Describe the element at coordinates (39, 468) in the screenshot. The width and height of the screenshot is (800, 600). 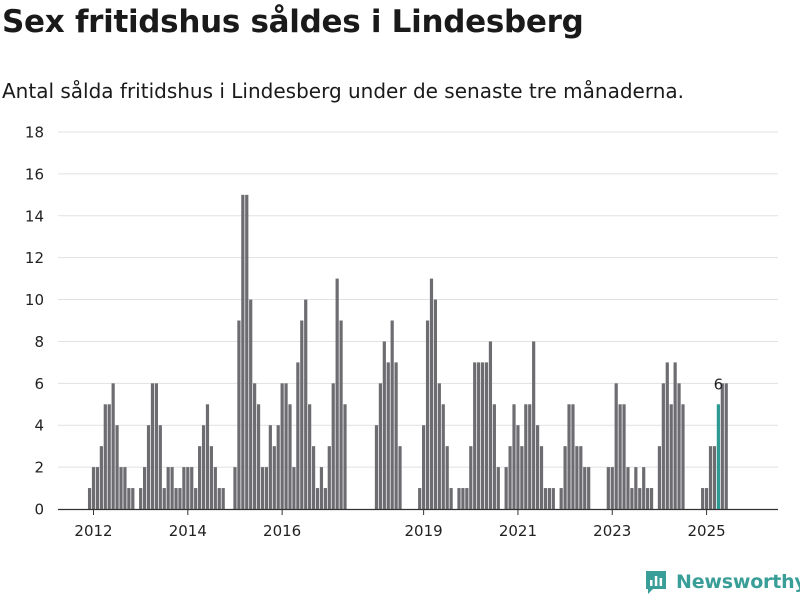
I see `y-tick-label: 2` at that location.